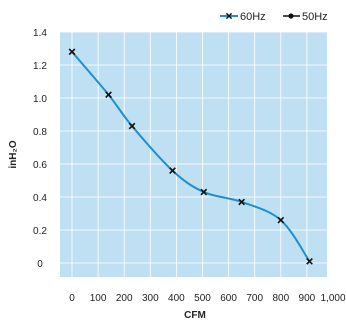 The height and width of the screenshot is (323, 346). What do you see at coordinates (291, 16) in the screenshot?
I see `legend-50hz-dot-marker` at bounding box center [291, 16].